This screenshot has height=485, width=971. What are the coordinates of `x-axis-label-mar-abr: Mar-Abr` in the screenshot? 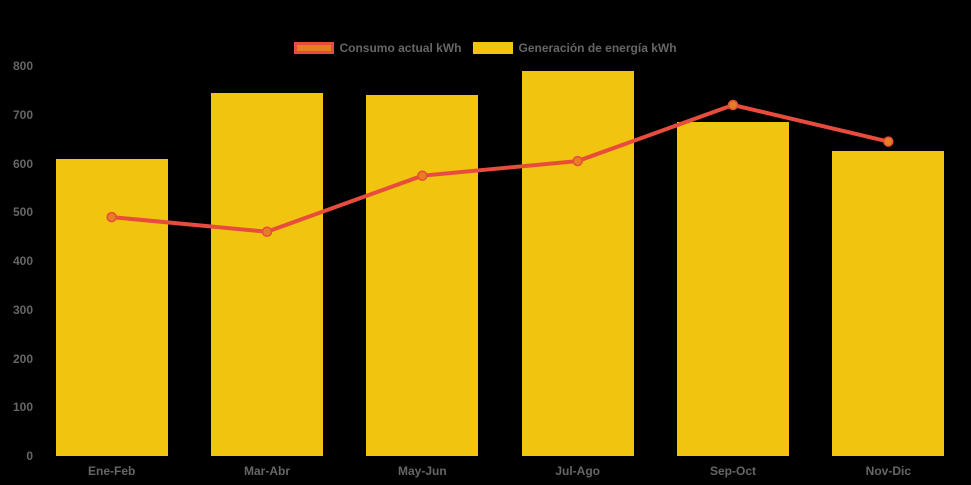 It's located at (266, 471).